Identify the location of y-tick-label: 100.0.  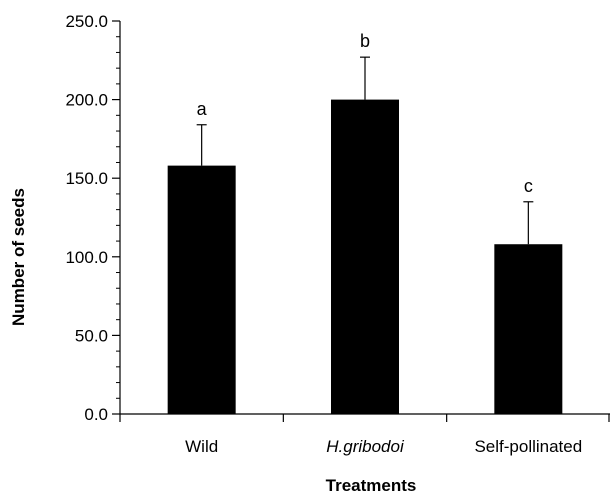
(86, 257).